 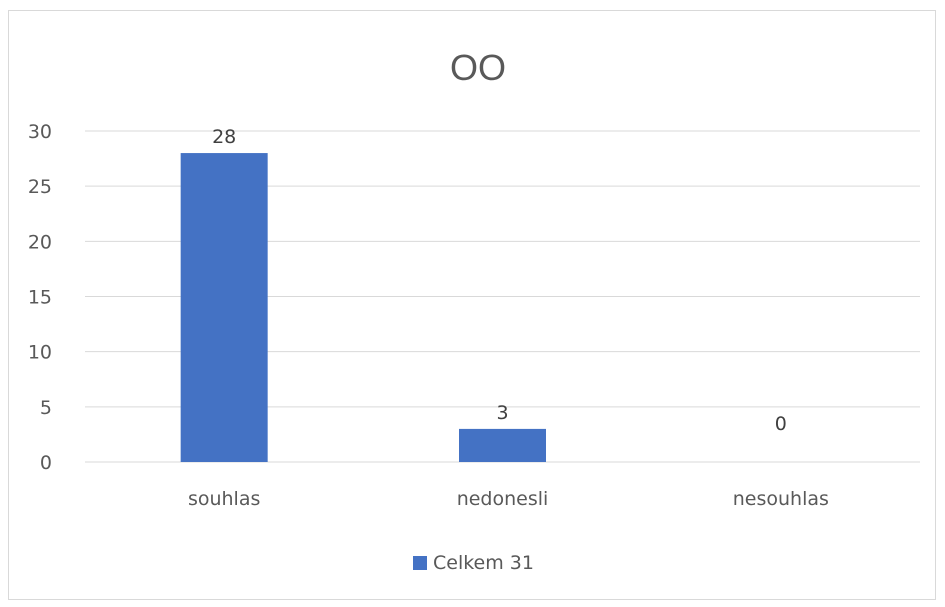 What do you see at coordinates (224, 499) in the screenshot?
I see `x-category-label: souhlas` at bounding box center [224, 499].